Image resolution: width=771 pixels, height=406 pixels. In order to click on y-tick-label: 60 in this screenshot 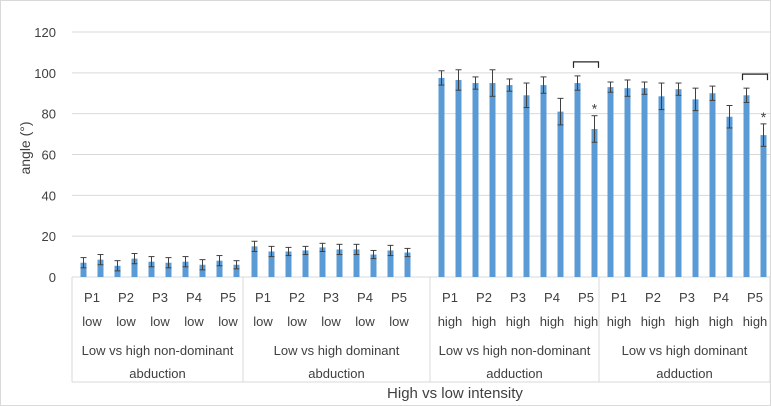, I will do `click(49, 155)`.